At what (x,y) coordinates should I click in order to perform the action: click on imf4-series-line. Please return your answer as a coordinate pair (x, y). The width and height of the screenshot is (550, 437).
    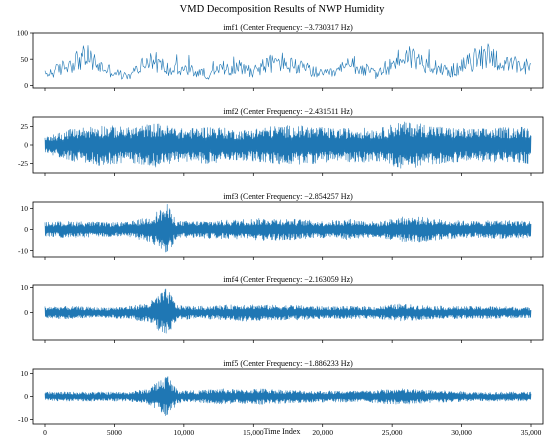
    Looking at the image, I should click on (288, 311).